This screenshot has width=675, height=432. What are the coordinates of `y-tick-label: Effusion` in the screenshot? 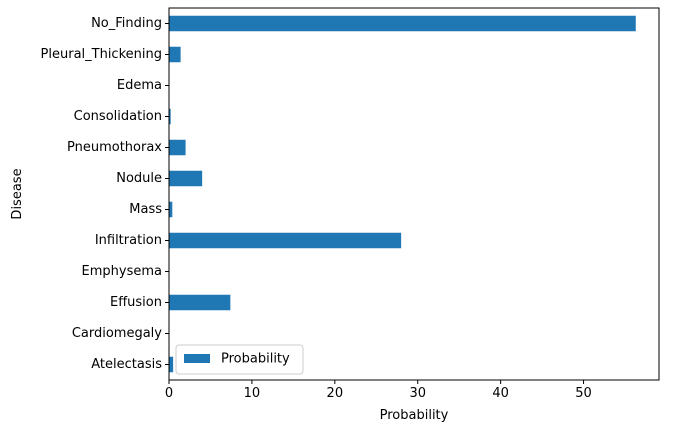 It's located at (136, 302).